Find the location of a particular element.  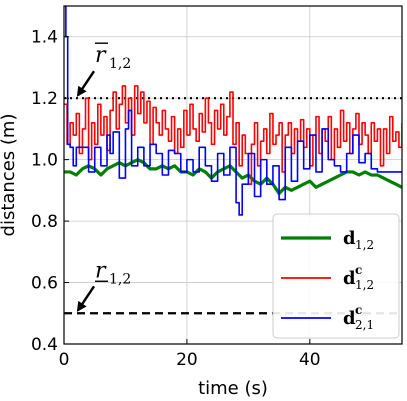

x-tick-label: 20 is located at coordinates (187, 360).